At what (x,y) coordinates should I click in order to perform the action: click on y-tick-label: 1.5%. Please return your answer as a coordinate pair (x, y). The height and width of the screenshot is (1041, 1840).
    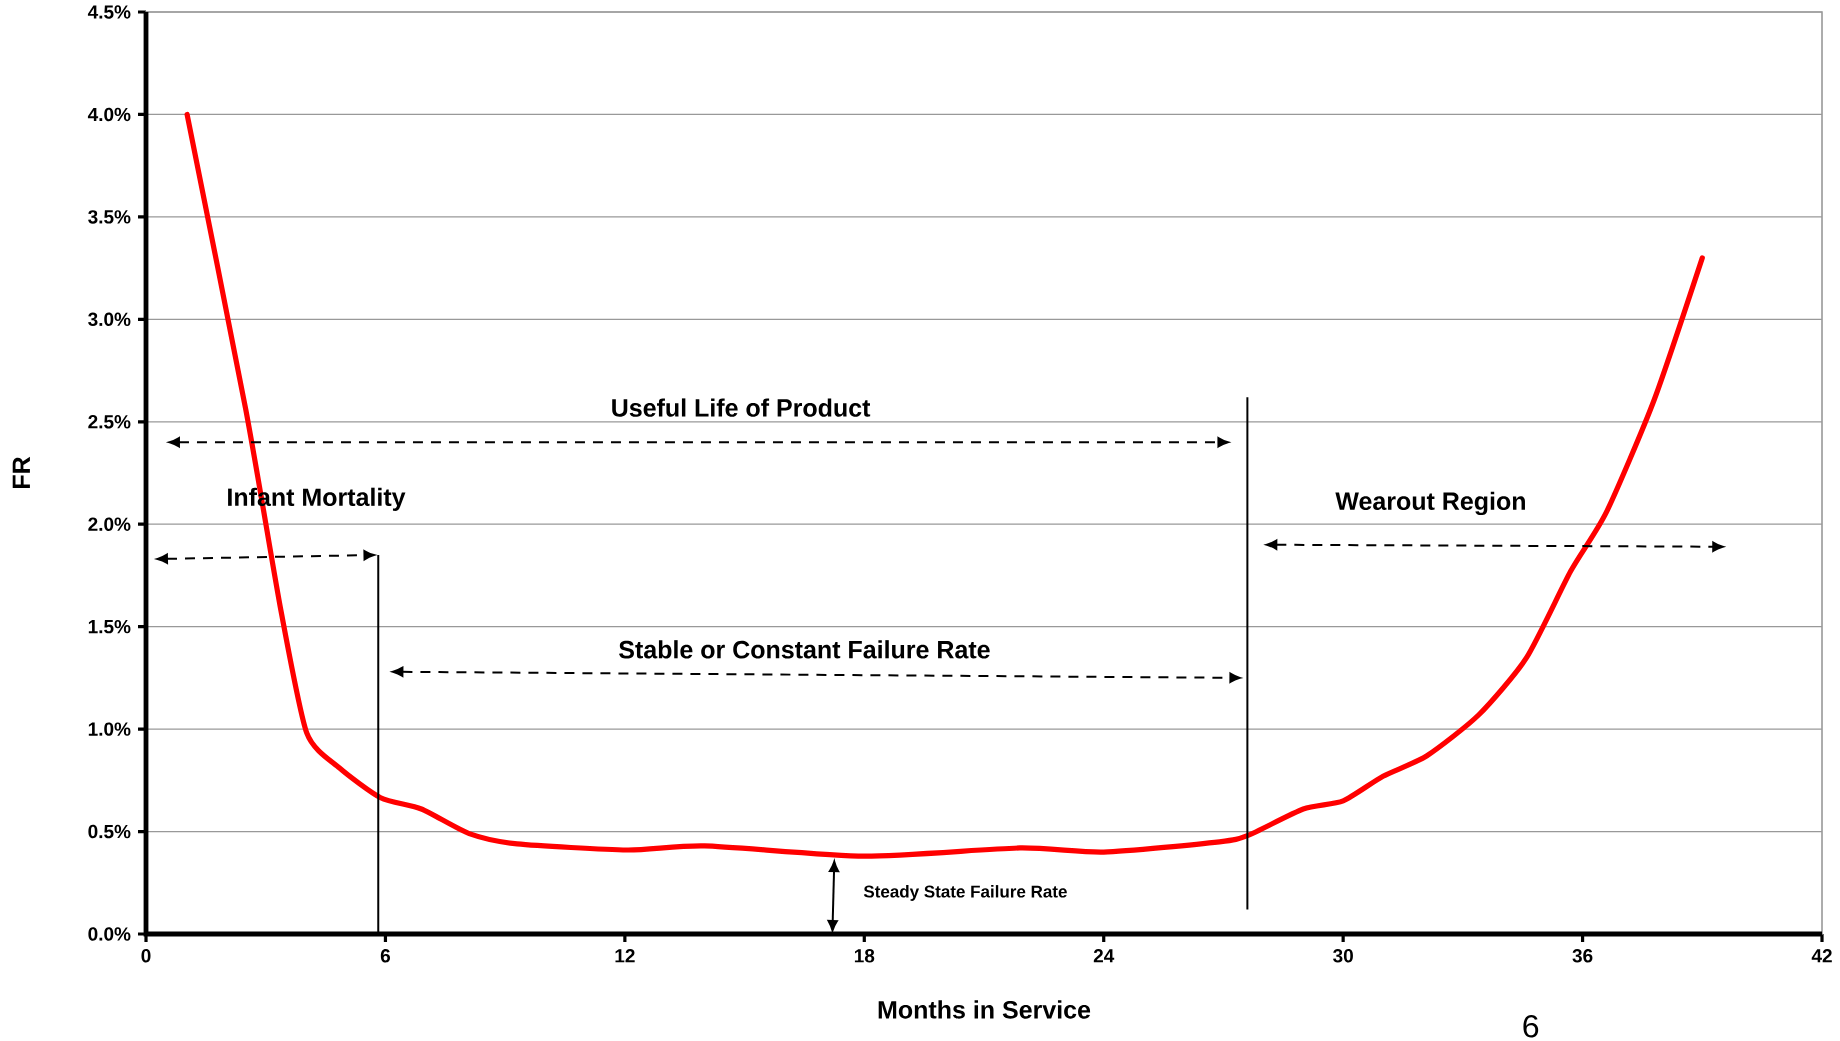
    Looking at the image, I should click on (109, 626).